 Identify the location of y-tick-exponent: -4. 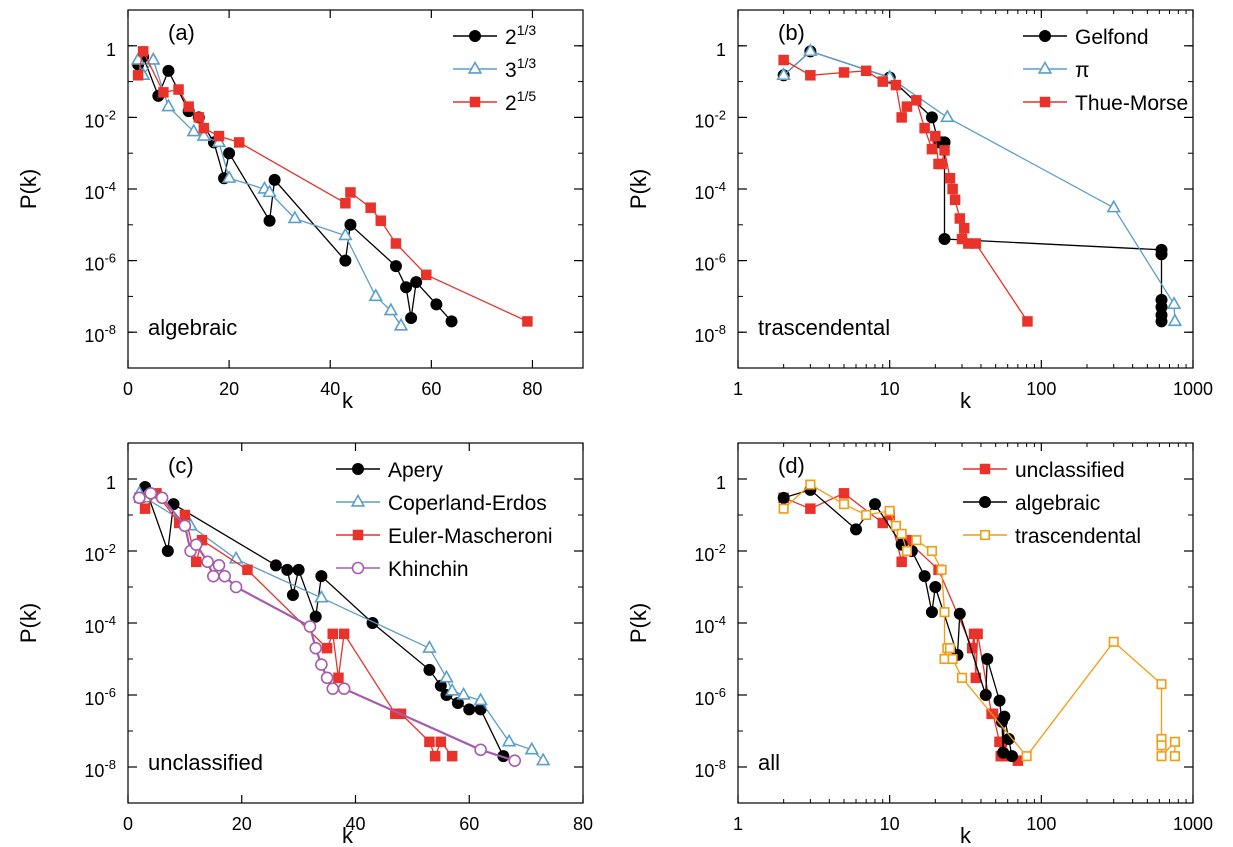
(110, 620).